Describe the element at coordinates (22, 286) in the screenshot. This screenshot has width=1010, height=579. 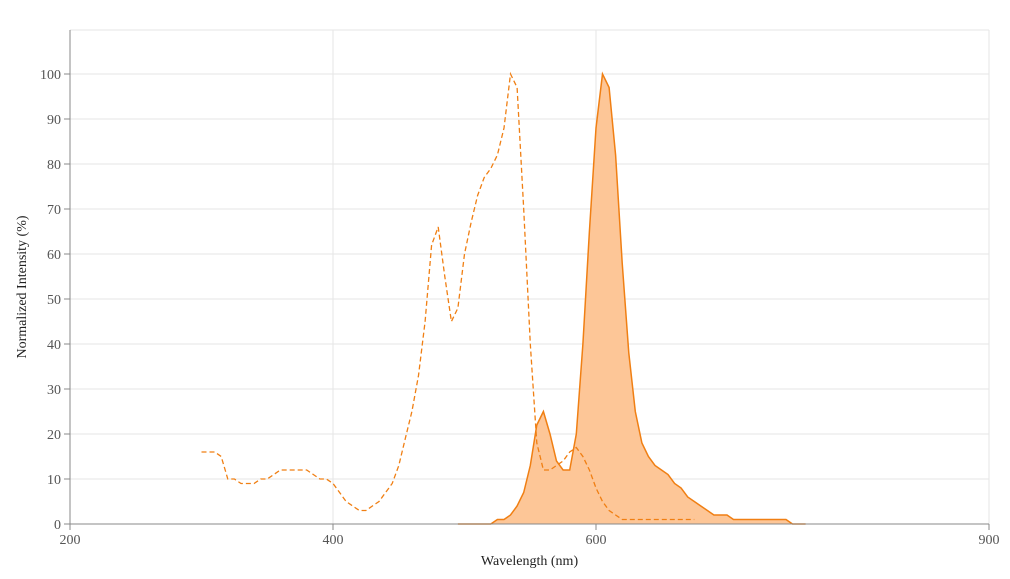
I see `y-axis-title: Normalized Intensity (%)` at that location.